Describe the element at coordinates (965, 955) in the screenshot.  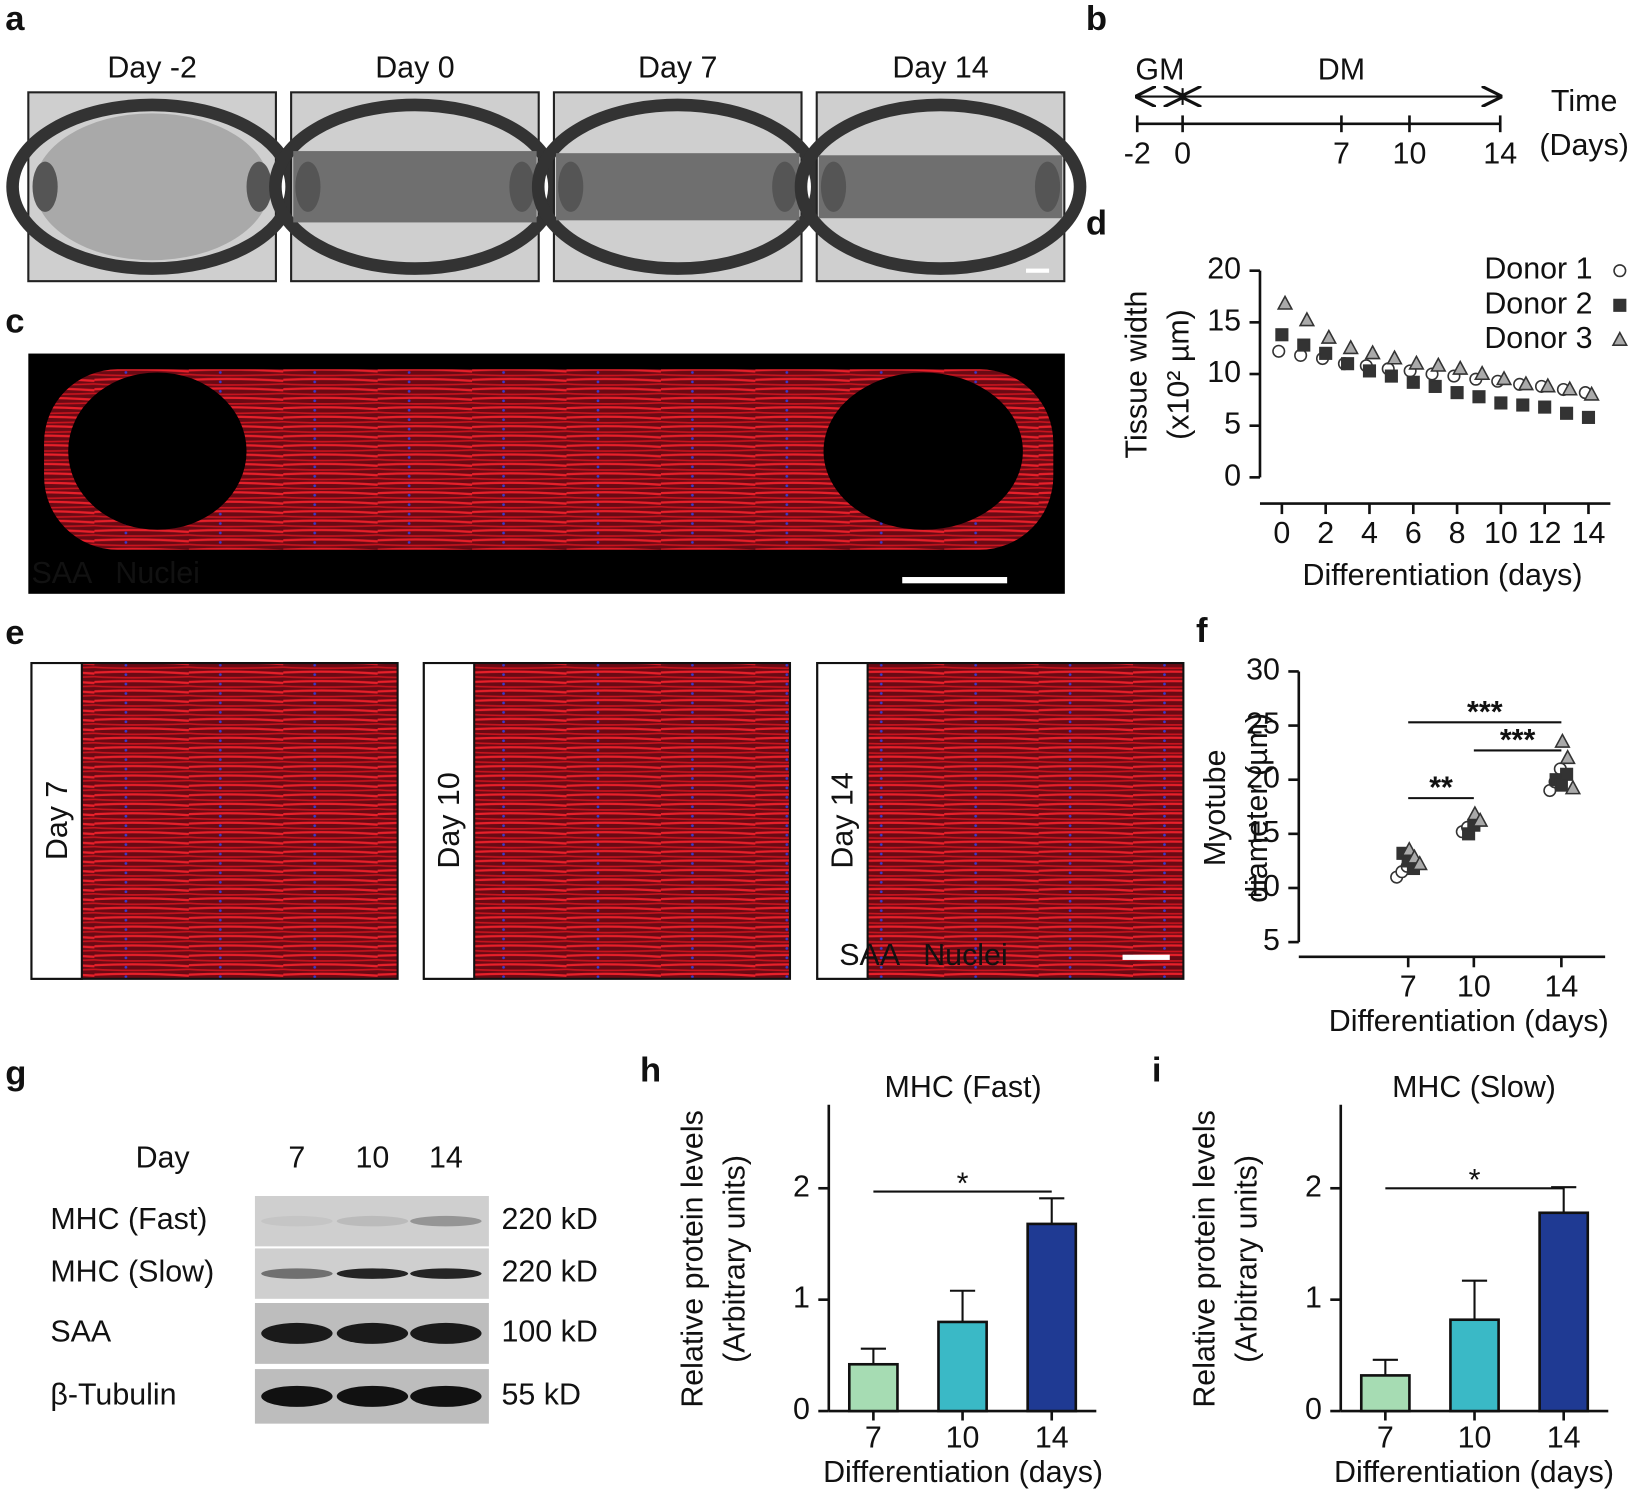
I see `stain-label: Nuclei` at that location.